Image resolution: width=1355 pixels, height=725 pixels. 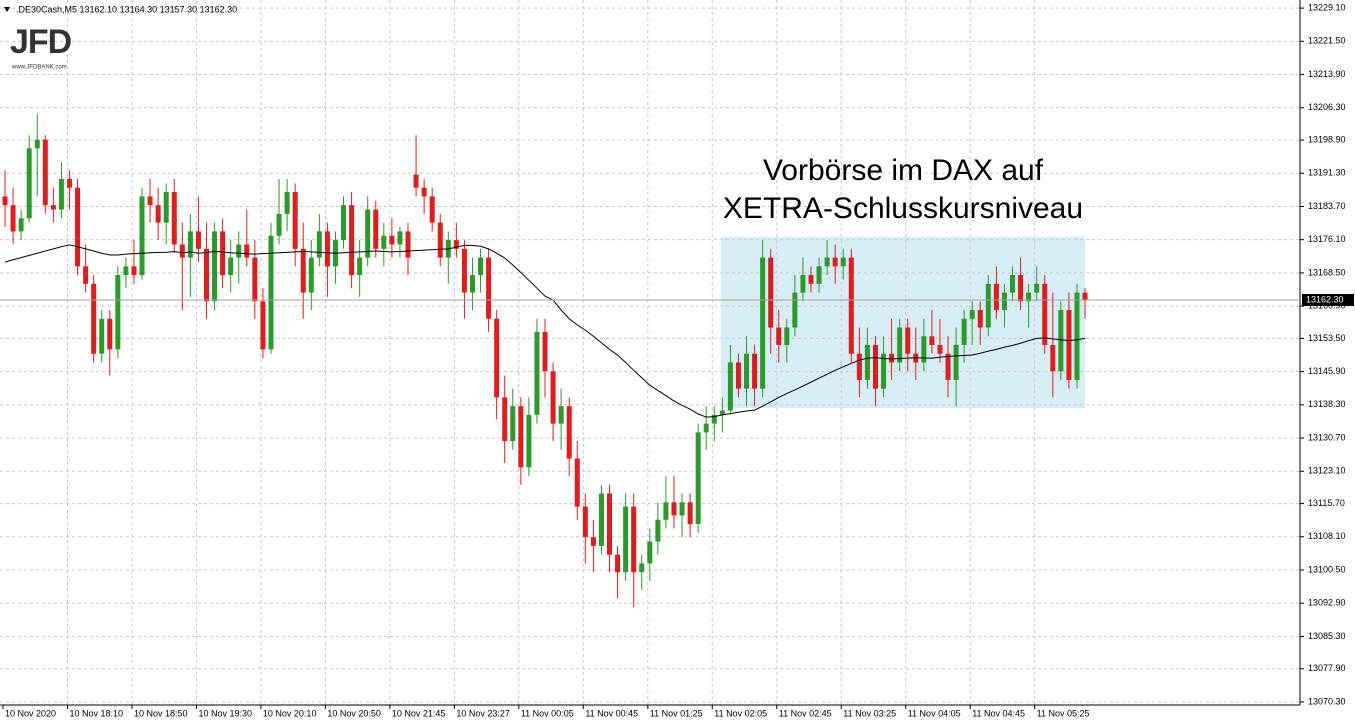 I want to click on y-tick-label: 13115.70, so click(x=1326, y=503).